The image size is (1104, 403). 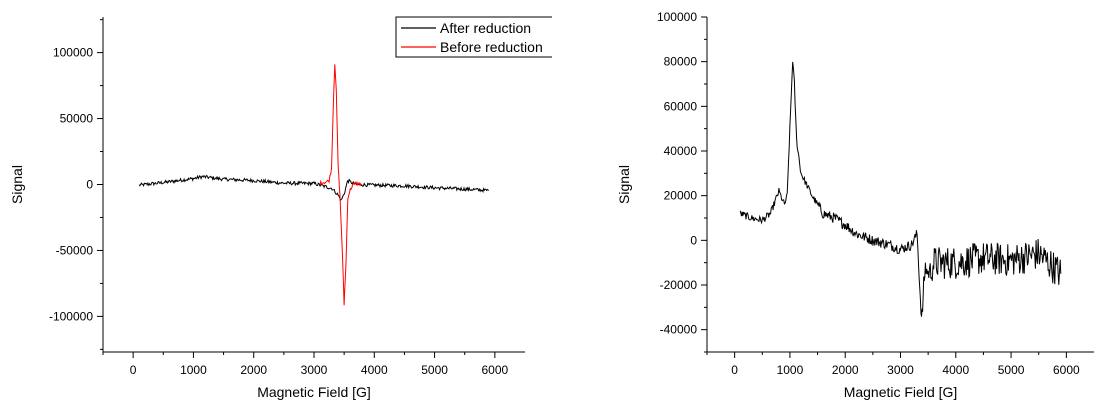 What do you see at coordinates (473, 37) in the screenshot?
I see `legend-box` at bounding box center [473, 37].